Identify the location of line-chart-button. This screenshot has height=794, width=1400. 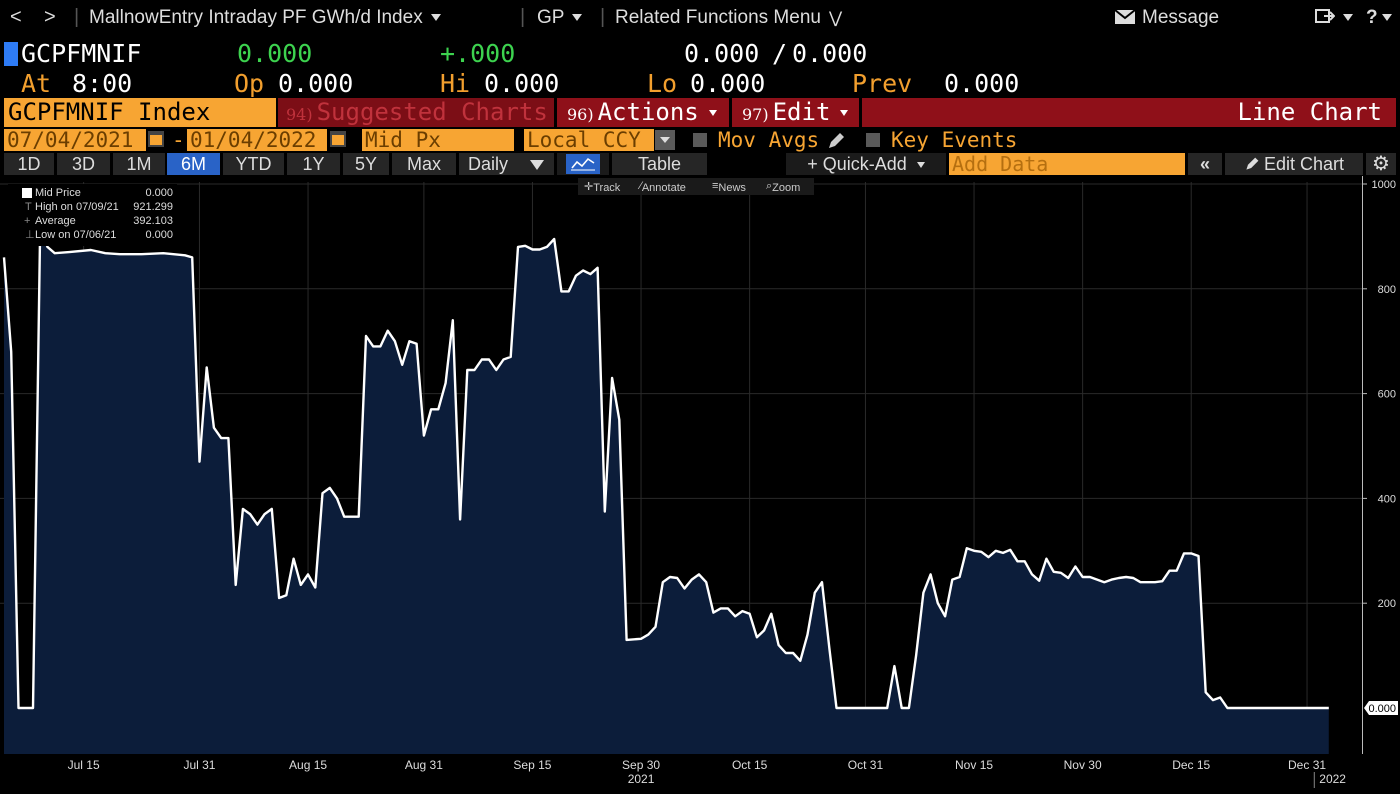
(583, 164).